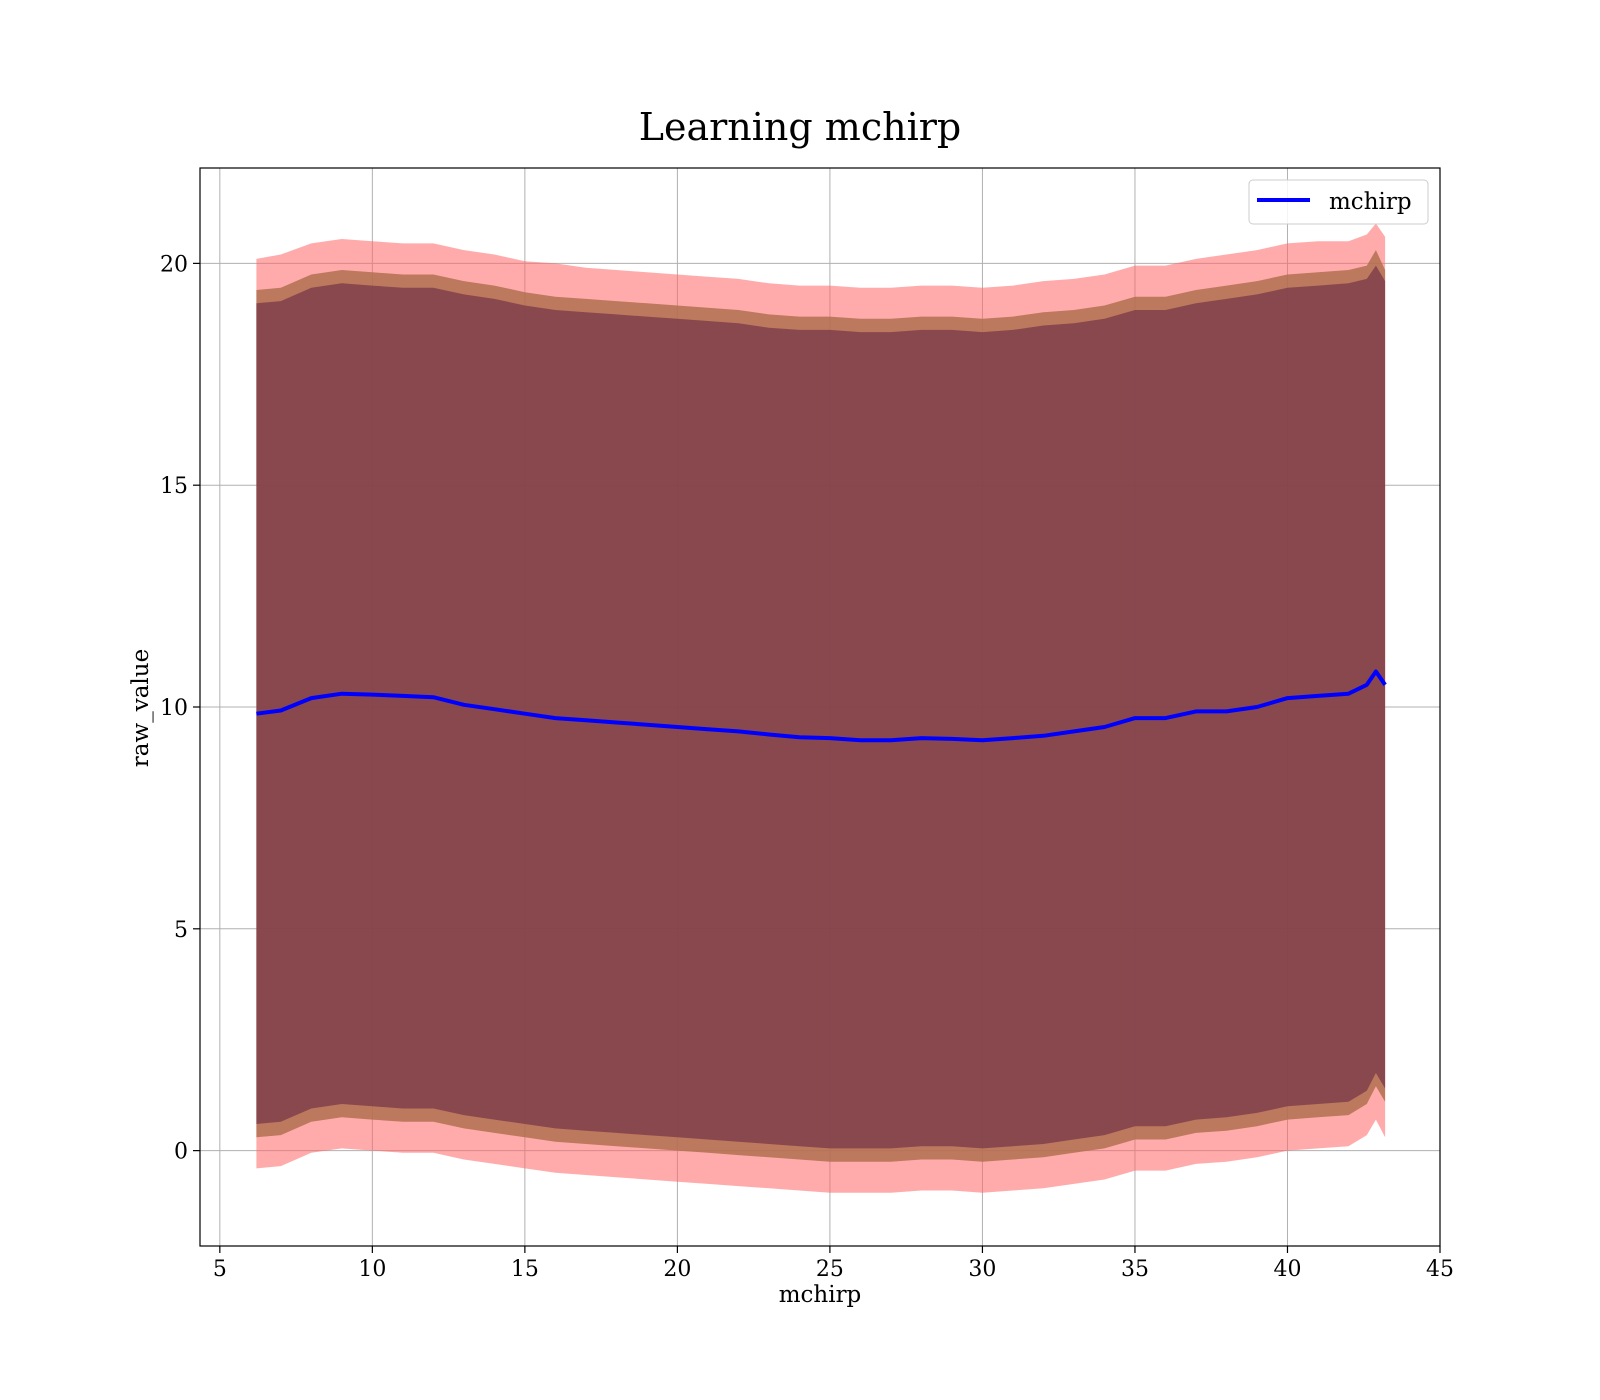  I want to click on y-tick-label: 15, so click(174, 486).